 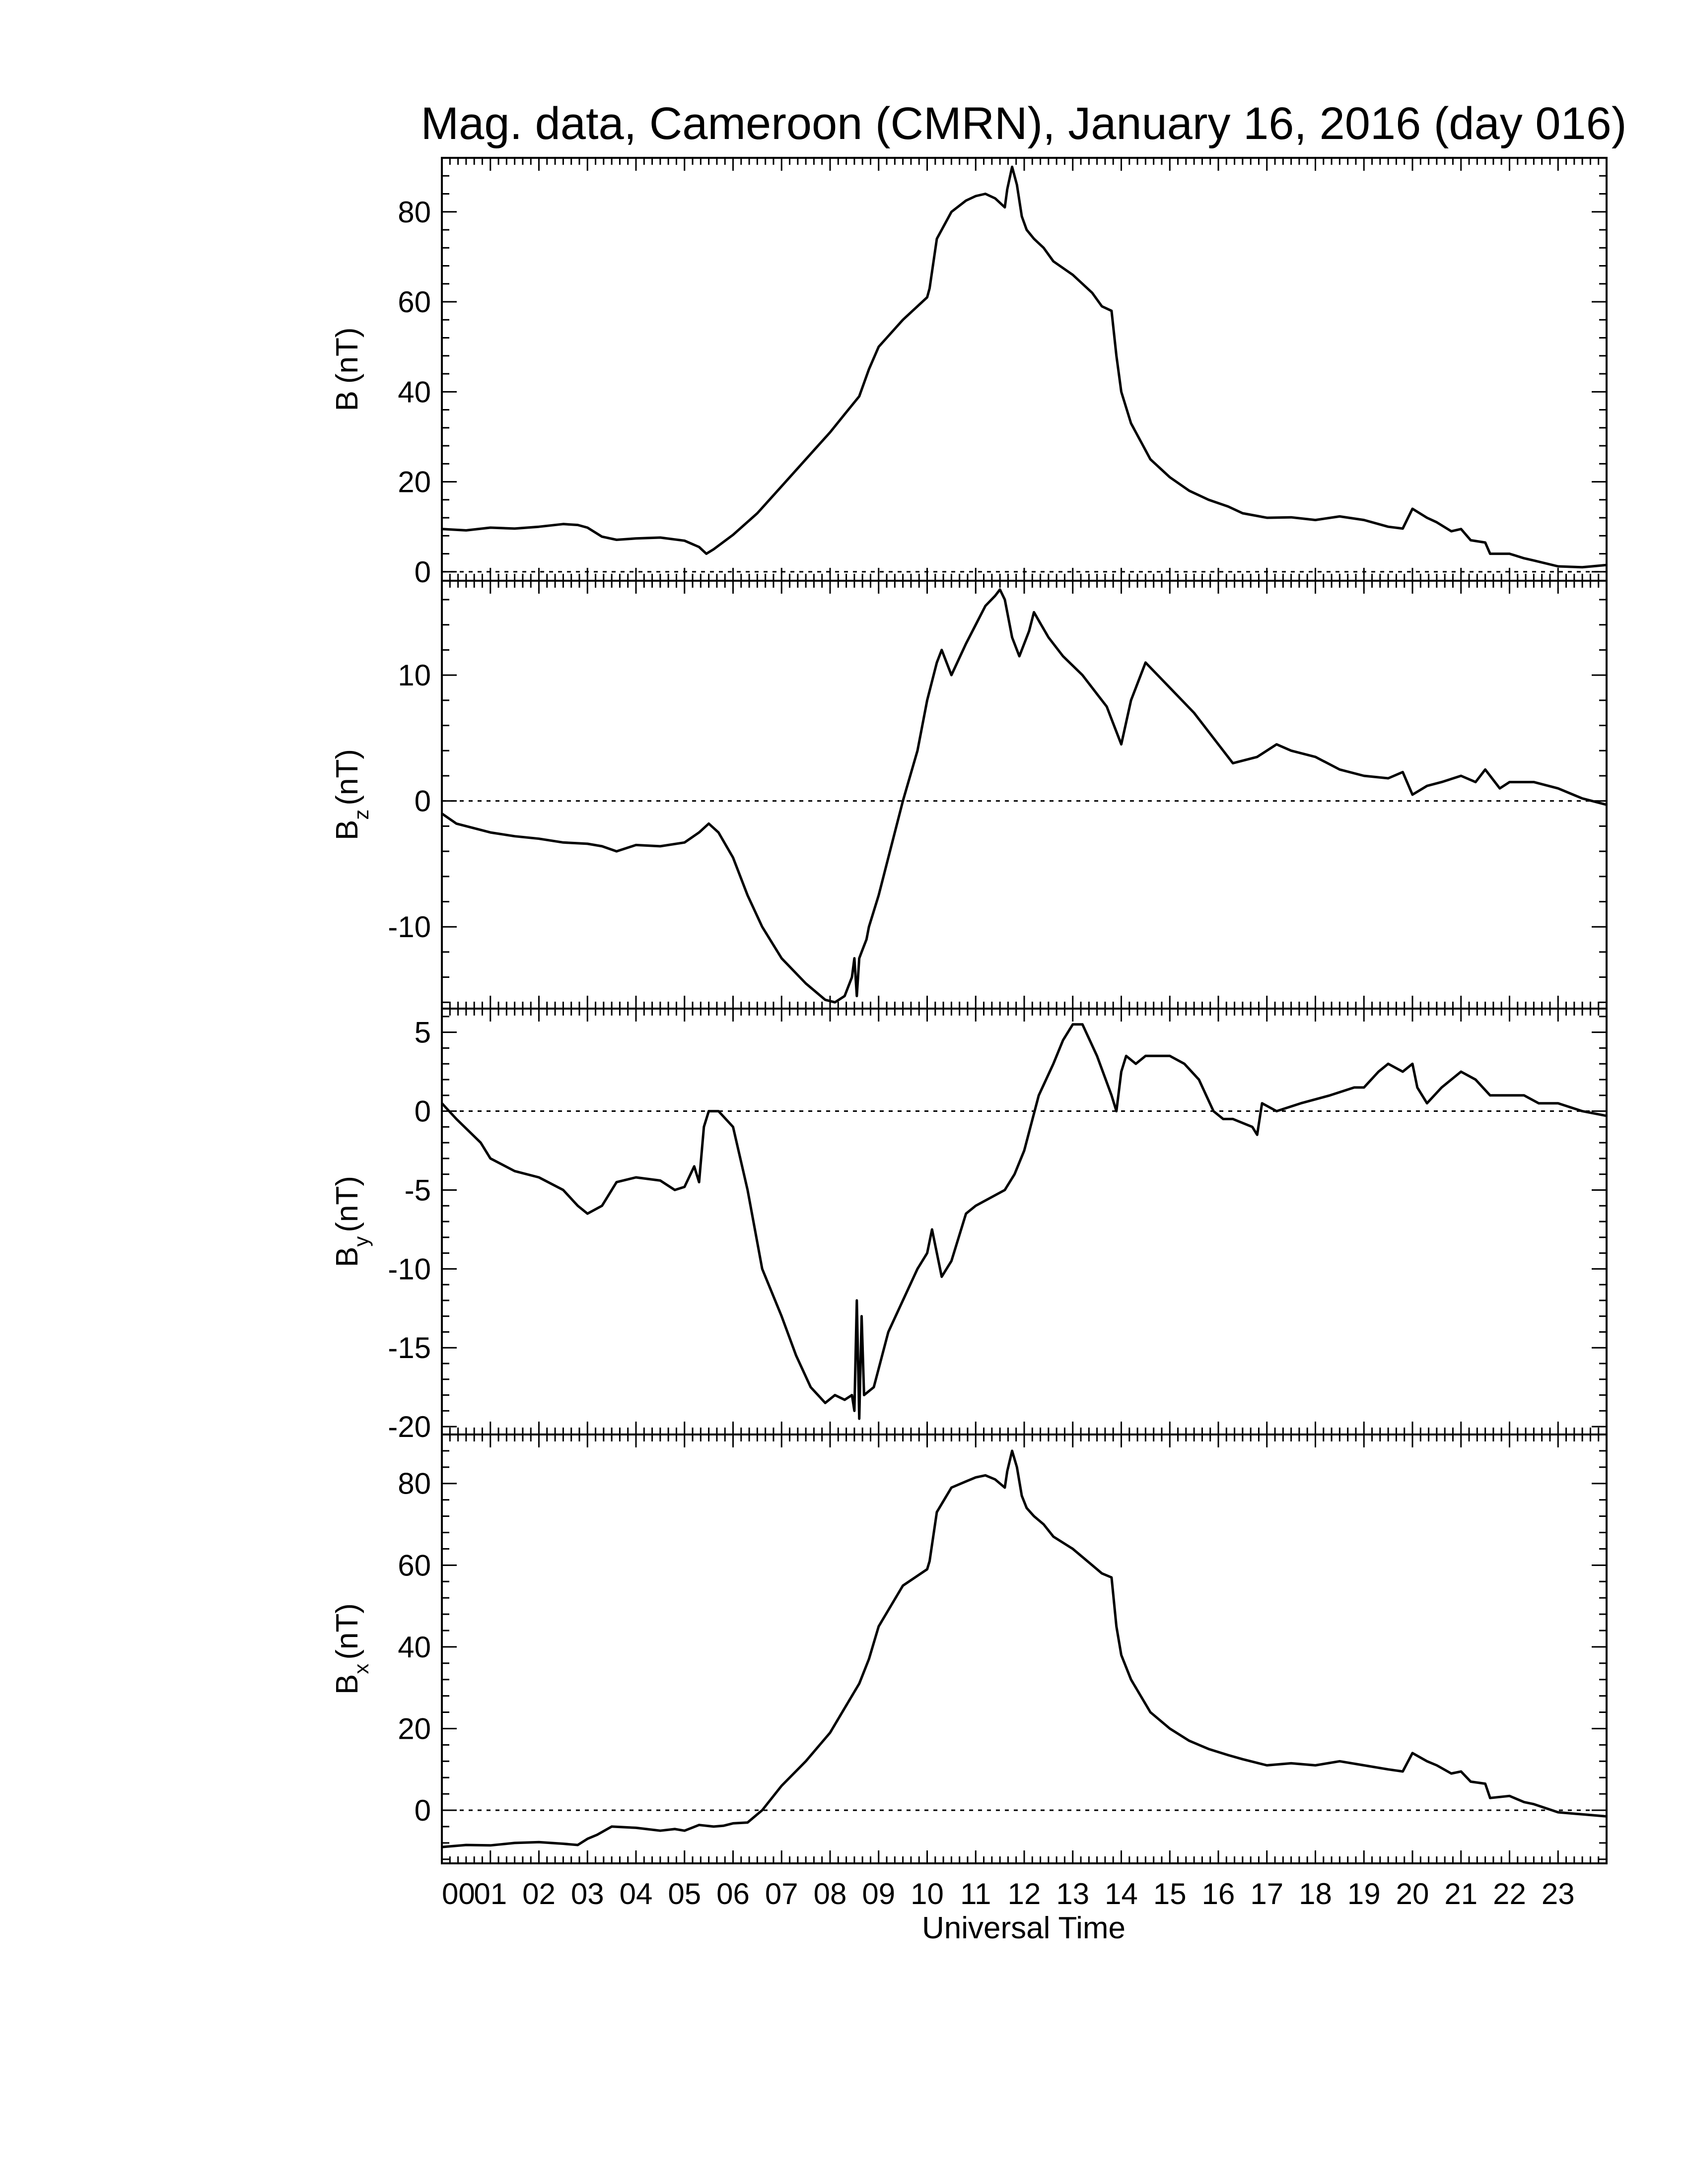 What do you see at coordinates (1412, 1894) in the screenshot?
I see `x-tick-label: 20` at bounding box center [1412, 1894].